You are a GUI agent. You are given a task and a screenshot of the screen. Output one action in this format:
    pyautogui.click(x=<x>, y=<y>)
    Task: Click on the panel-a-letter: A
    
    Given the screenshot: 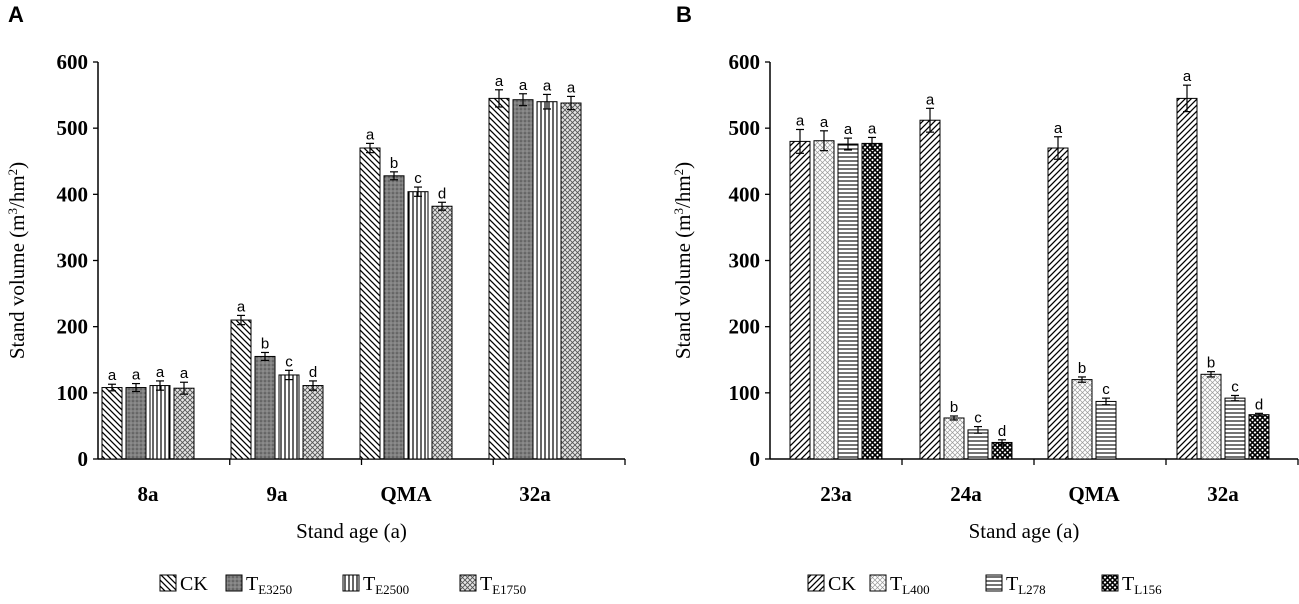 What is the action you would take?
    pyautogui.click(x=16, y=14)
    